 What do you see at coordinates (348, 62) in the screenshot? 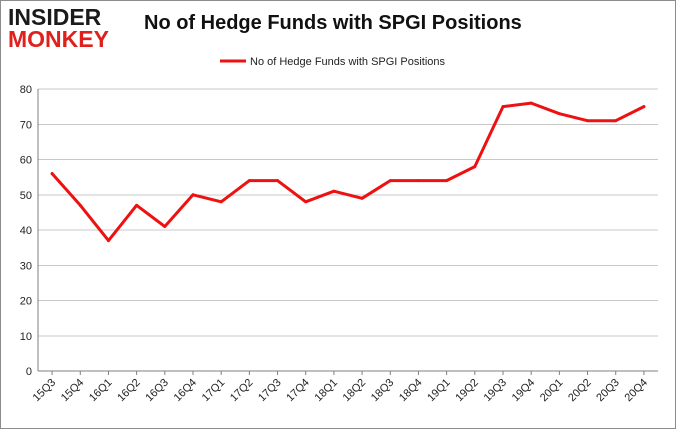
I see `legend-label: No of Hedge Funds with SPGI Positions` at bounding box center [348, 62].